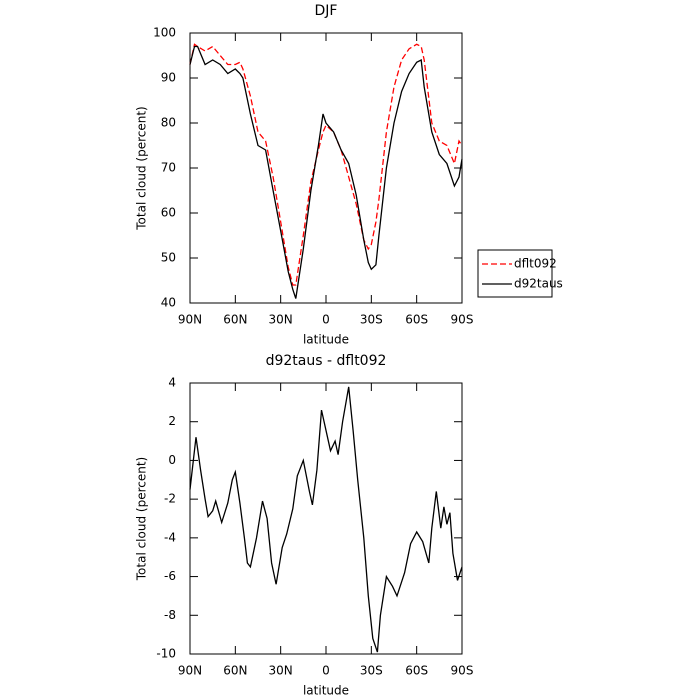 The height and width of the screenshot is (700, 700). I want to click on y-tick-label: 0, so click(172, 460).